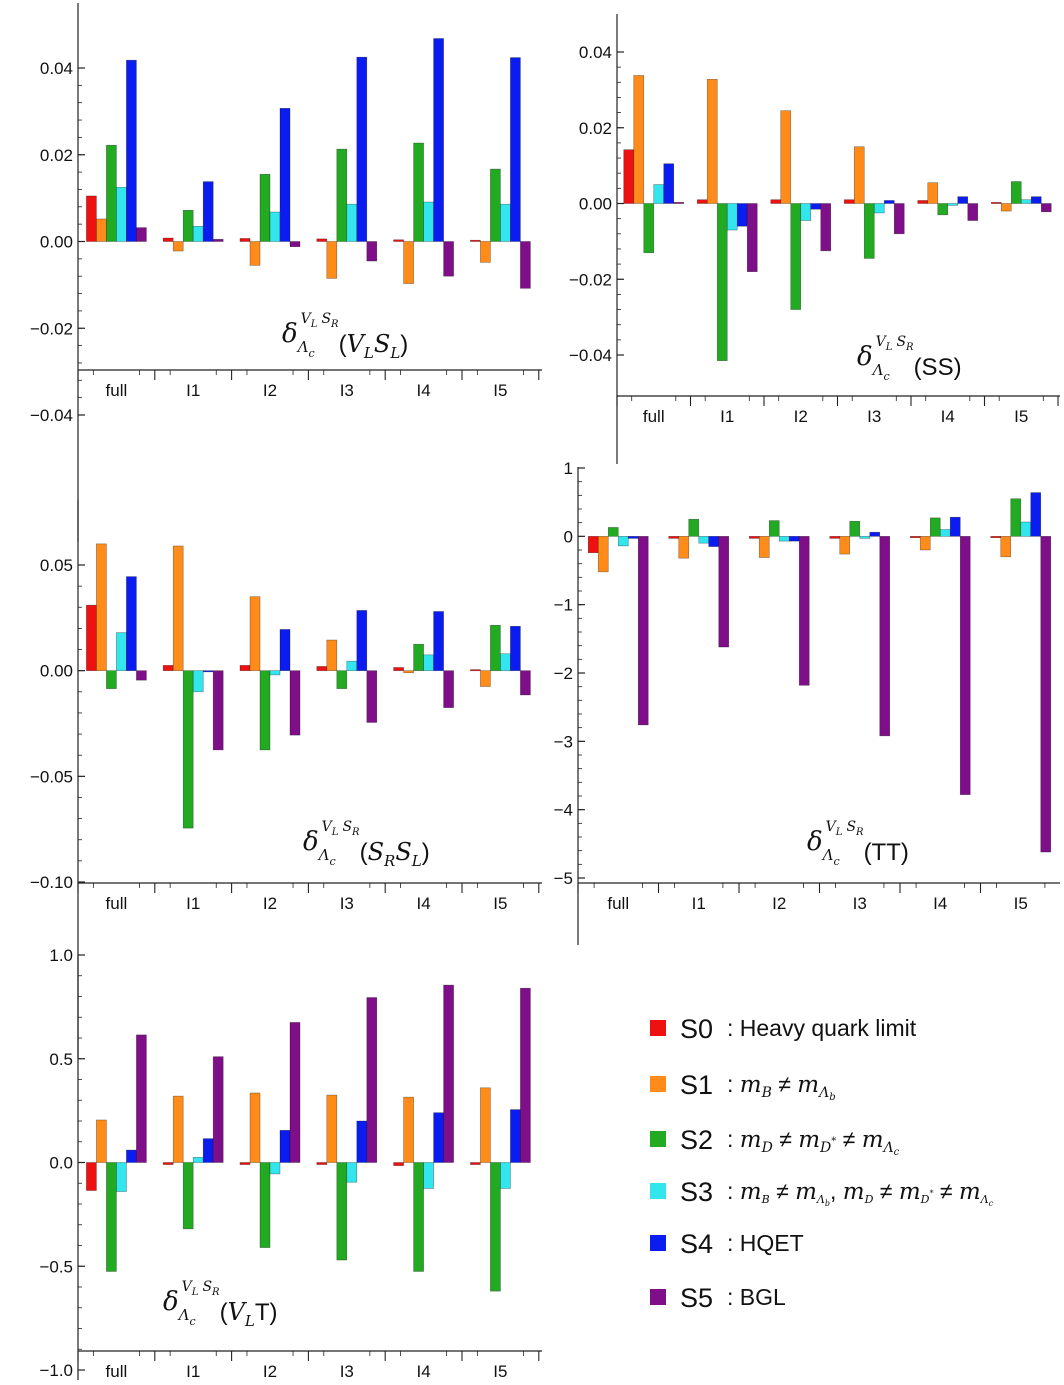 Image resolution: width=1064 pixels, height=1385 pixels. What do you see at coordinates (806, 212) in the screenshot?
I see `bar-ss-i2-s3` at bounding box center [806, 212].